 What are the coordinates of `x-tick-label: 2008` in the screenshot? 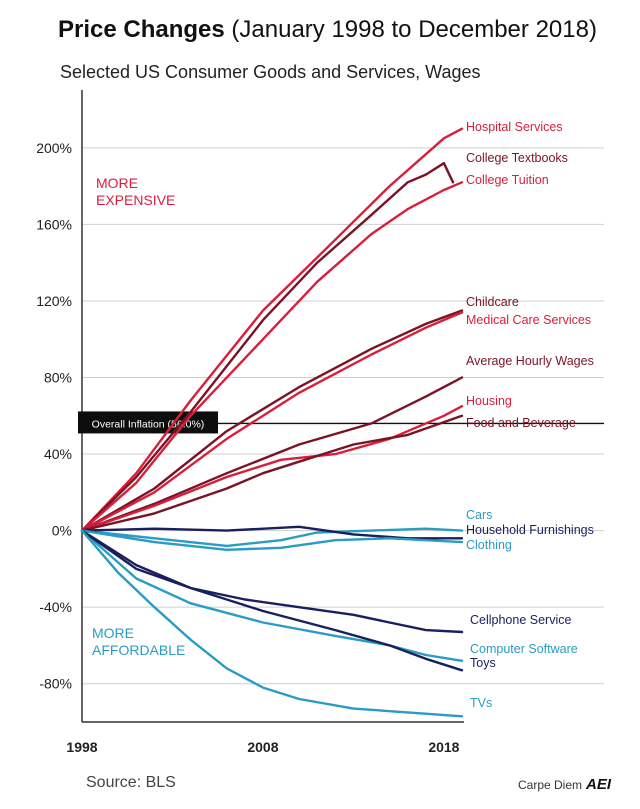 It's located at (262, 747).